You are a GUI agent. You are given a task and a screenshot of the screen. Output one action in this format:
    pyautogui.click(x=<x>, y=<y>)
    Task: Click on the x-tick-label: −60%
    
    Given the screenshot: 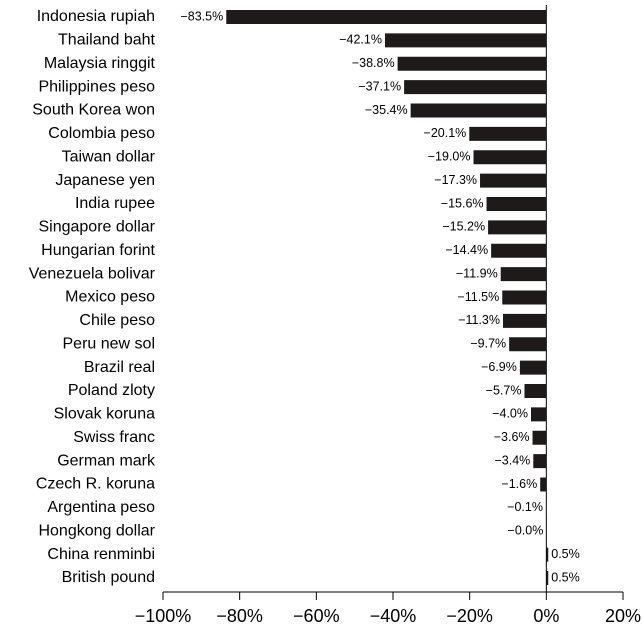 What is the action you would take?
    pyautogui.click(x=316, y=616)
    